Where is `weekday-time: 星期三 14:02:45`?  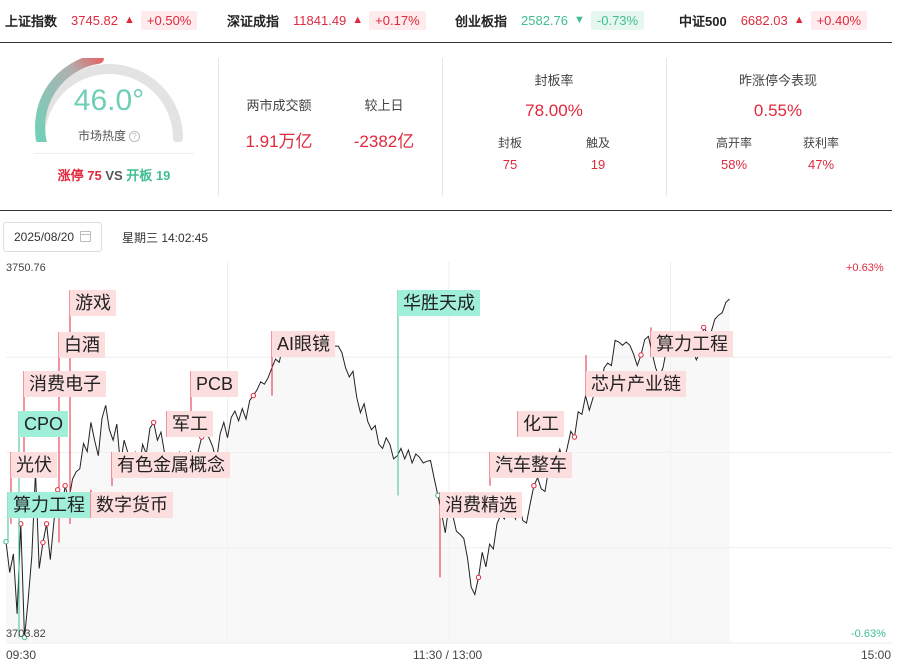 weekday-time: 星期三 14:02:45 is located at coordinates (165, 238).